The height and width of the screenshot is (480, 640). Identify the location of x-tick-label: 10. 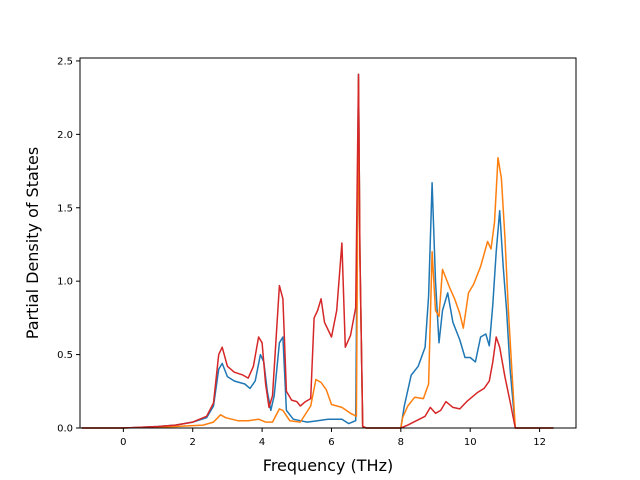
(470, 442).